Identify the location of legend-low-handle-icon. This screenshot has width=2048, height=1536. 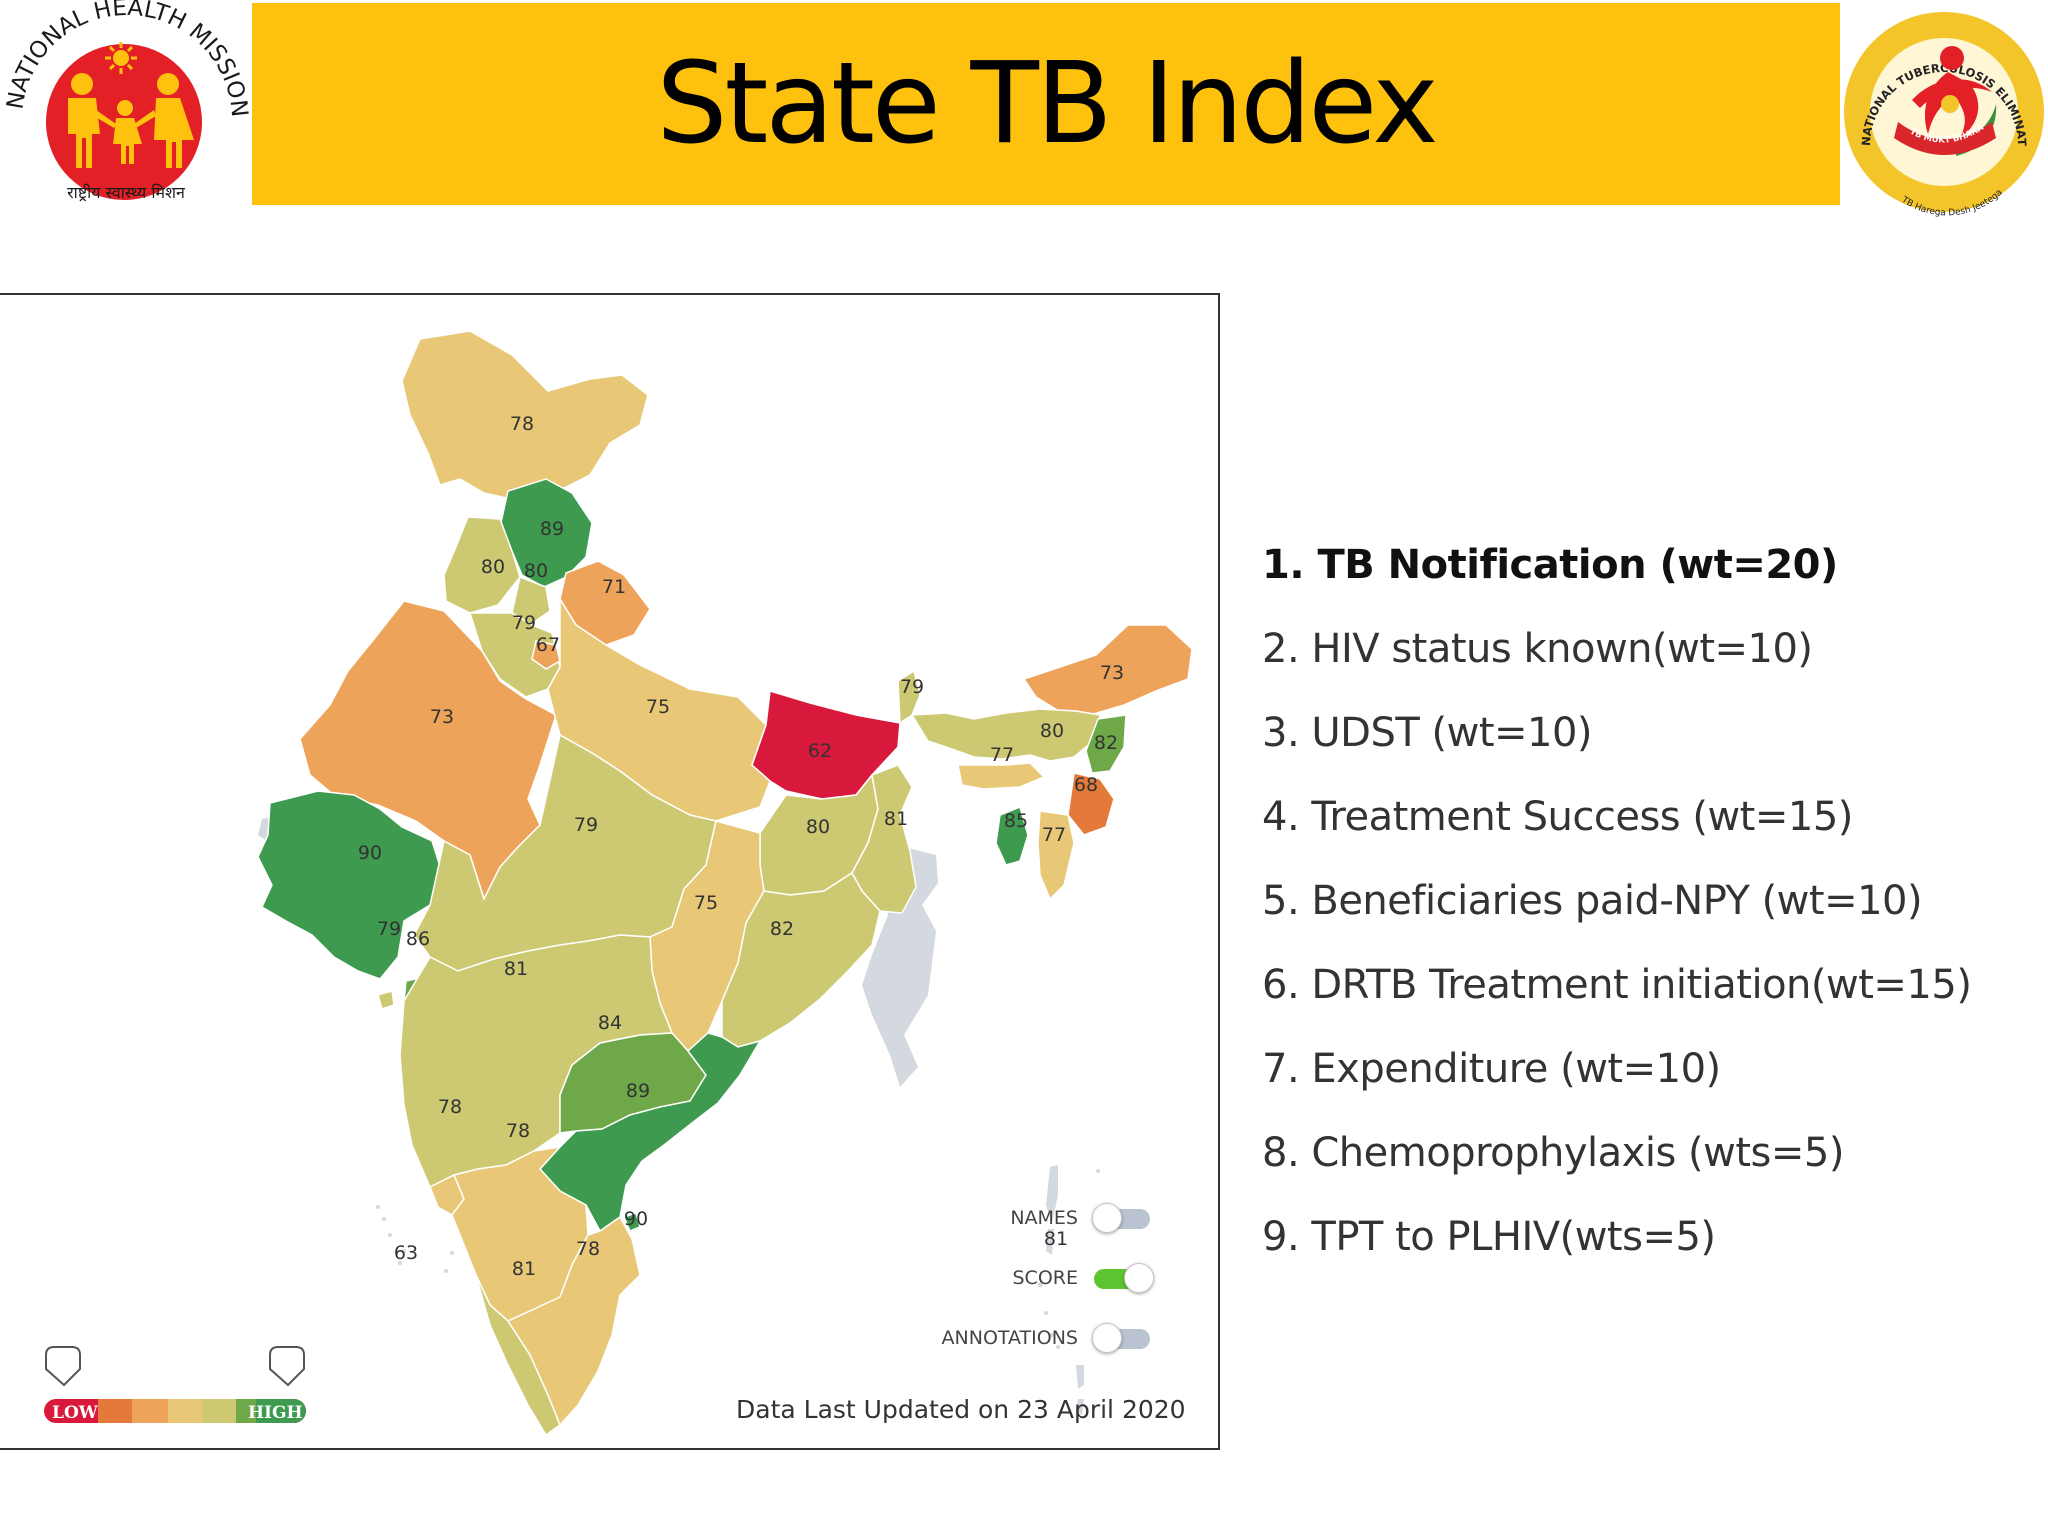
(63, 1366).